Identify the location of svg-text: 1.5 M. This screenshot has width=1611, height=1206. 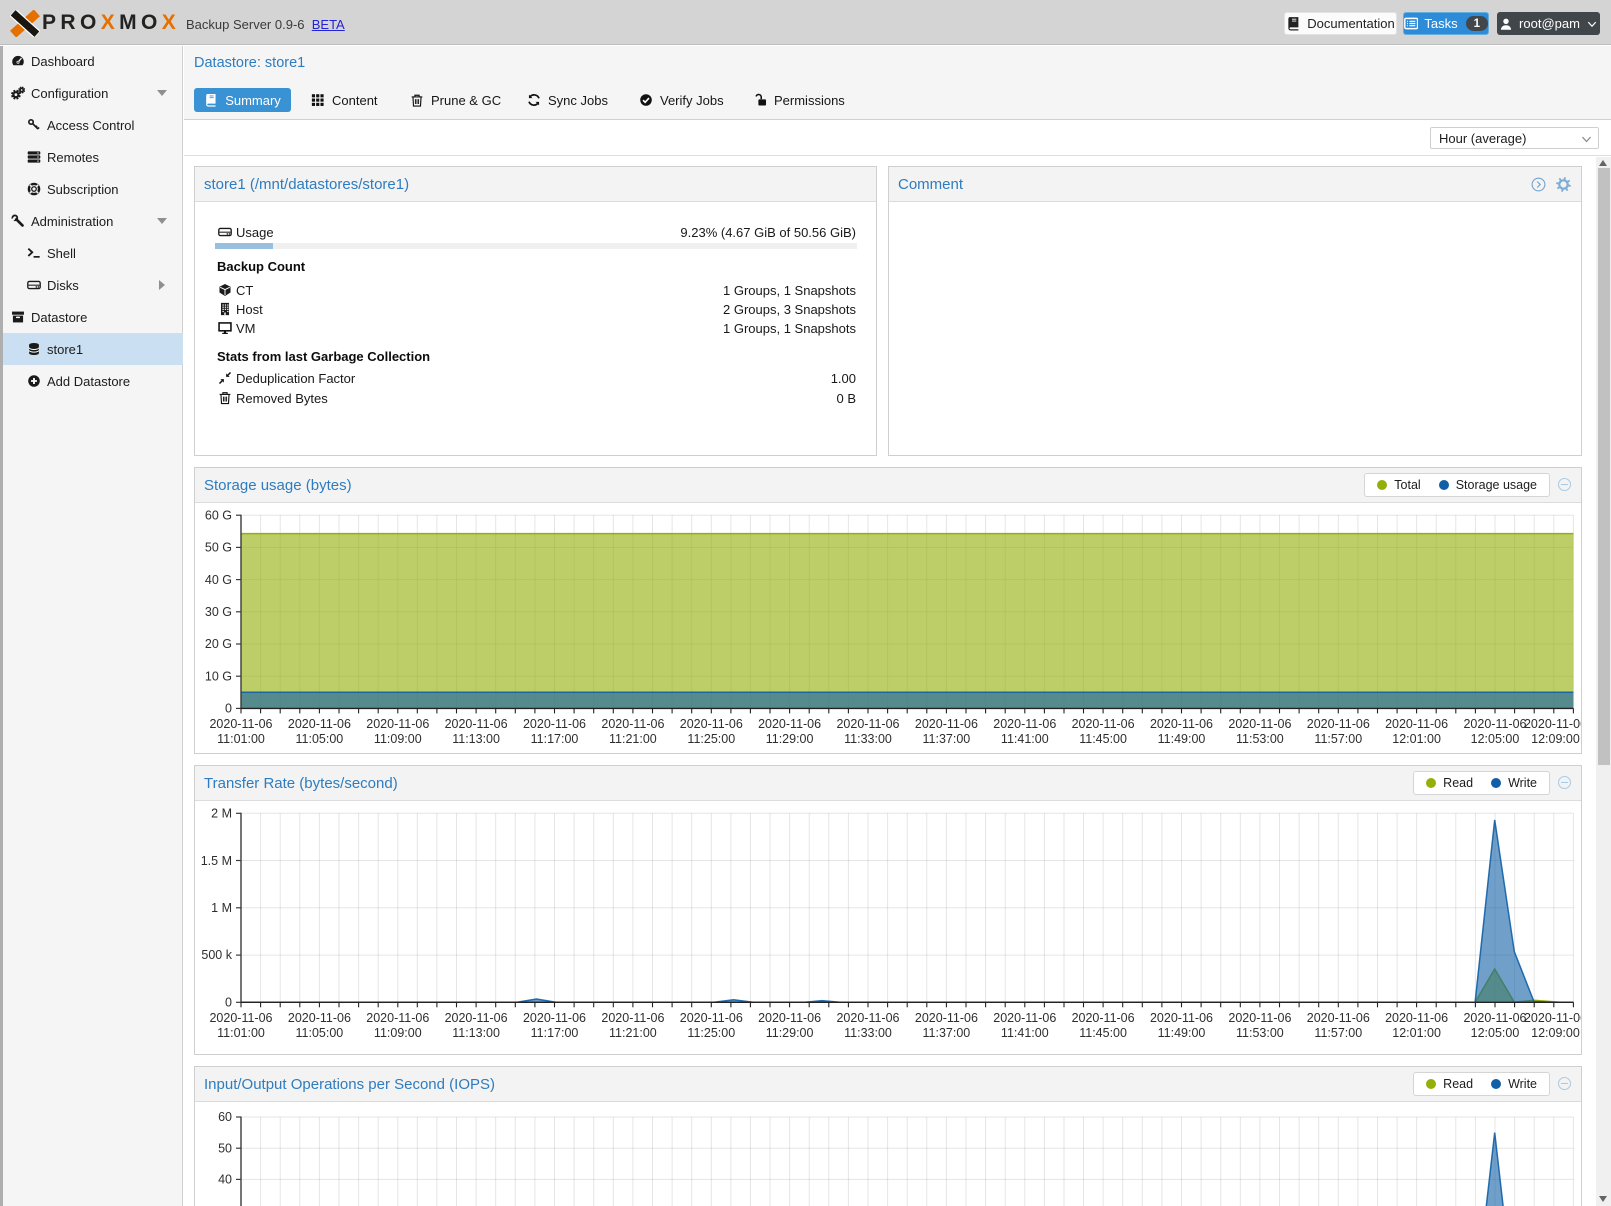
(216, 861).